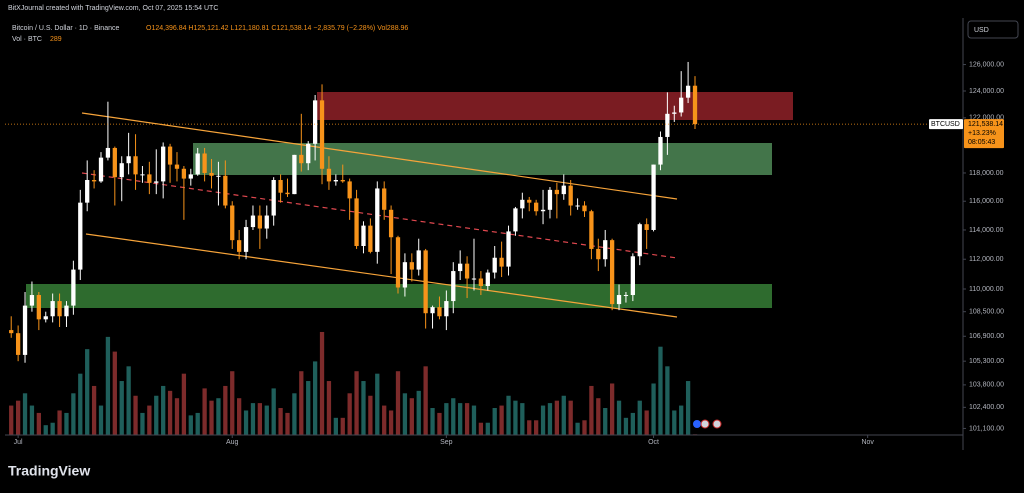 The image size is (1024, 493). Describe the element at coordinates (49, 471) in the screenshot. I see `brand: TradingView` at that location.